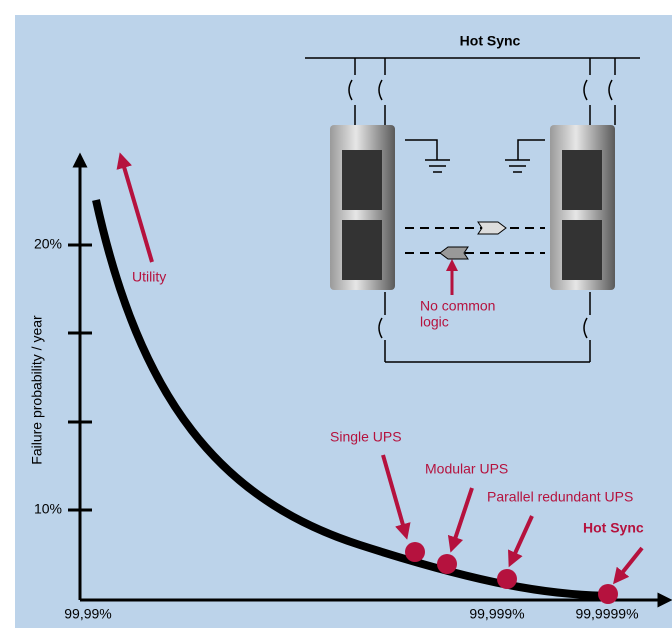  Describe the element at coordinates (149, 277) in the screenshot. I see `annotation: Utility` at that location.